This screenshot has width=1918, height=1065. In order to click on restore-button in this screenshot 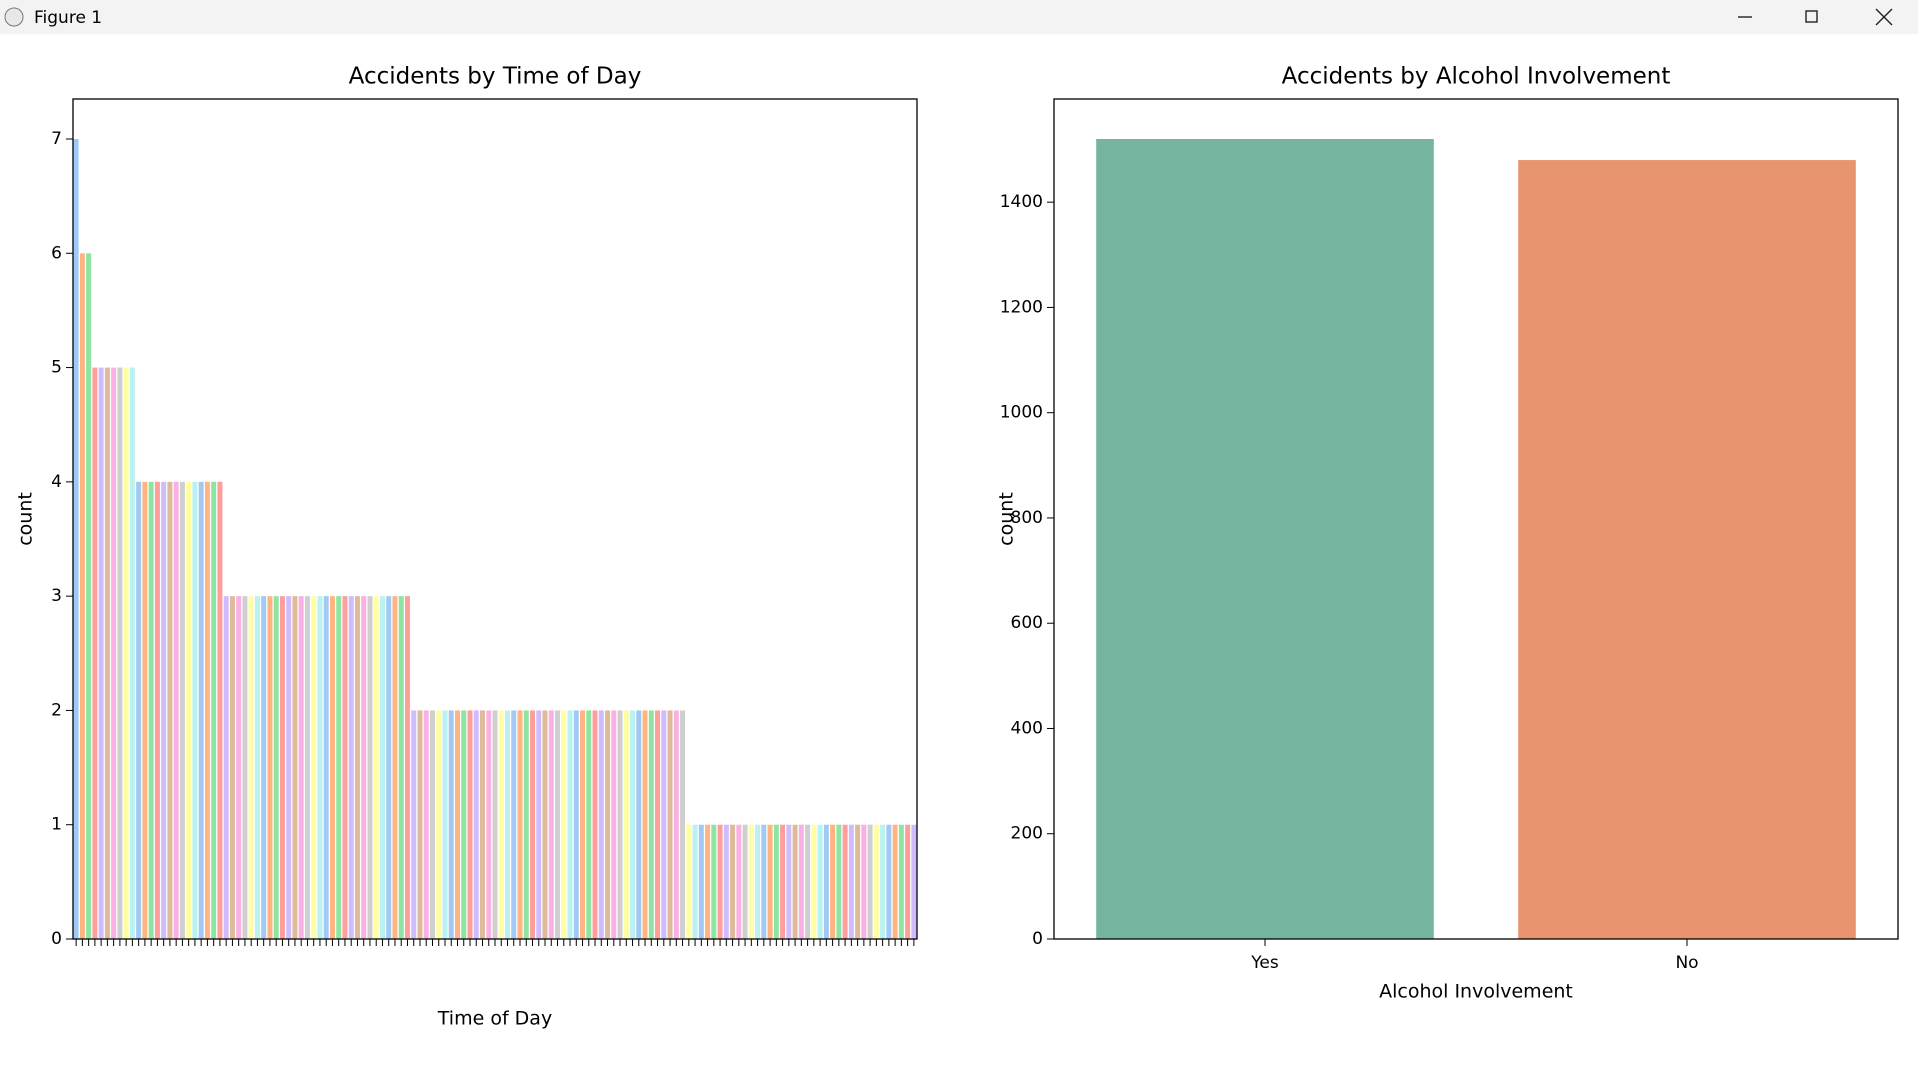, I will do `click(1811, 16)`.